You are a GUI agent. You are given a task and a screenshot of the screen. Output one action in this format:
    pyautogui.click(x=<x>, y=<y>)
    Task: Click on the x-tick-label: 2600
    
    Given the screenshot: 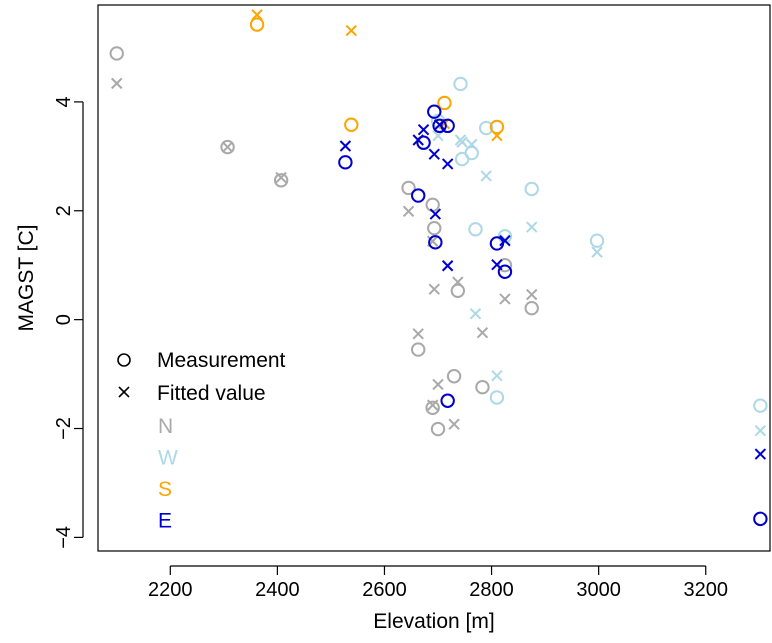 What is the action you would take?
    pyautogui.click(x=384, y=590)
    